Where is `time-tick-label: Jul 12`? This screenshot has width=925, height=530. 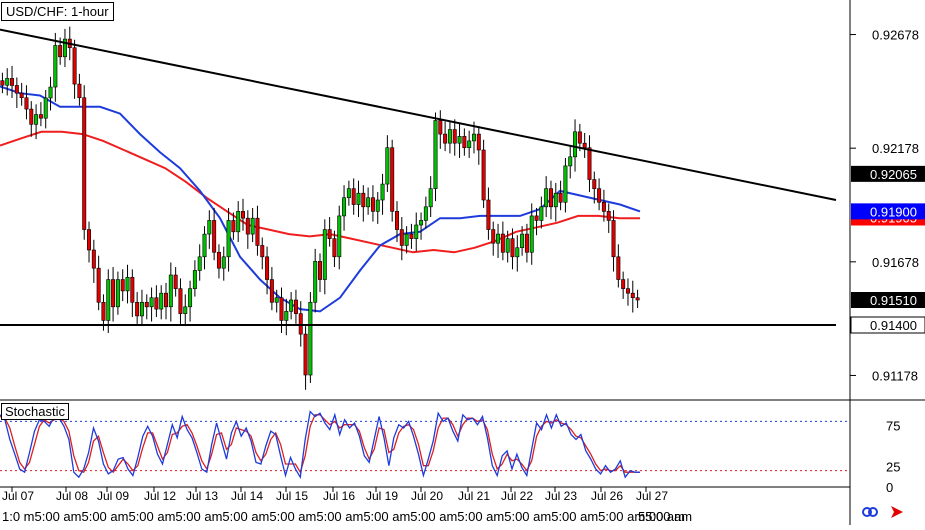 time-tick-label: Jul 12 is located at coordinates (160, 496).